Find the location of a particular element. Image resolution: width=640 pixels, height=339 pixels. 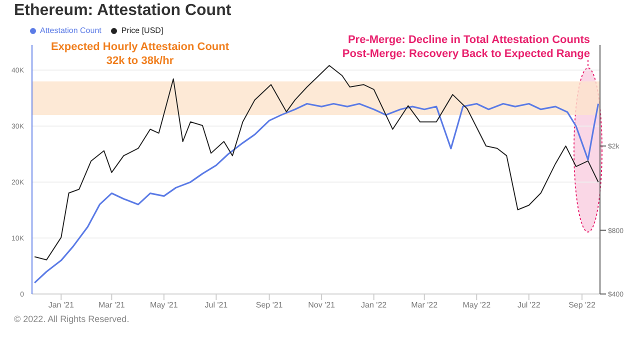

chart-title: Ethereum: Attestation Count is located at coordinates (123, 11).